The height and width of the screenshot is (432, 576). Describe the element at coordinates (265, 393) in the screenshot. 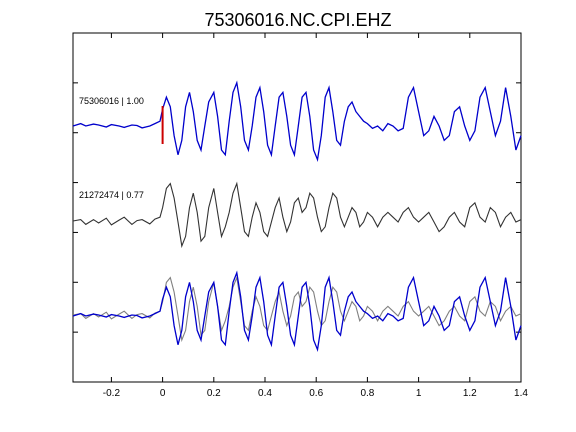

I see `x-tick-label: 0.4` at that location.